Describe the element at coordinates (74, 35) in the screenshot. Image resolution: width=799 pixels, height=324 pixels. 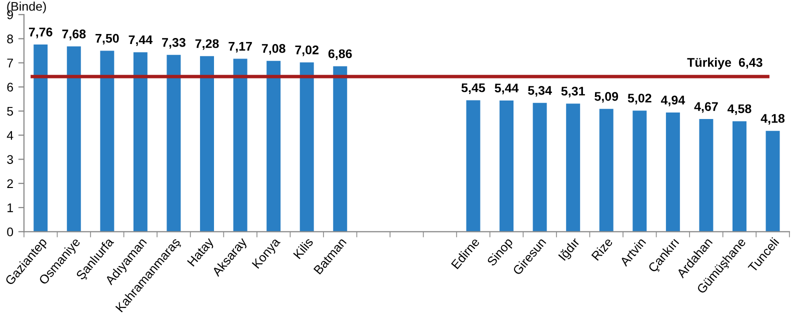
I see `data-label: 7,68` at that location.